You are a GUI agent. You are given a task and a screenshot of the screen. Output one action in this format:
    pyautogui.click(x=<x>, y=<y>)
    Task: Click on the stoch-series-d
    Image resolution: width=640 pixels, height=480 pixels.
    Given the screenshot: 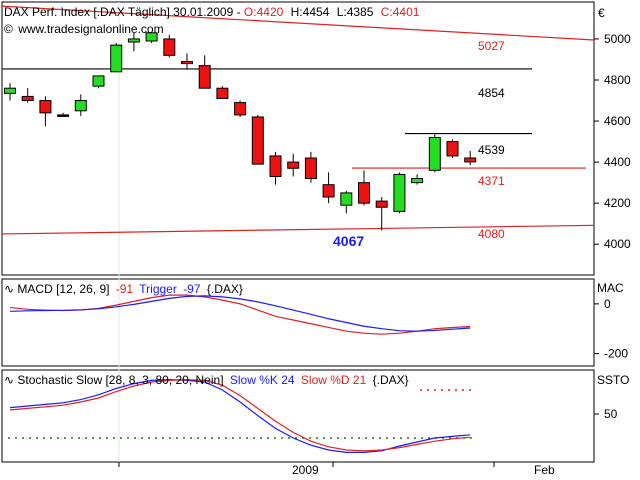 What is the action you would take?
    pyautogui.click(x=240, y=415)
    